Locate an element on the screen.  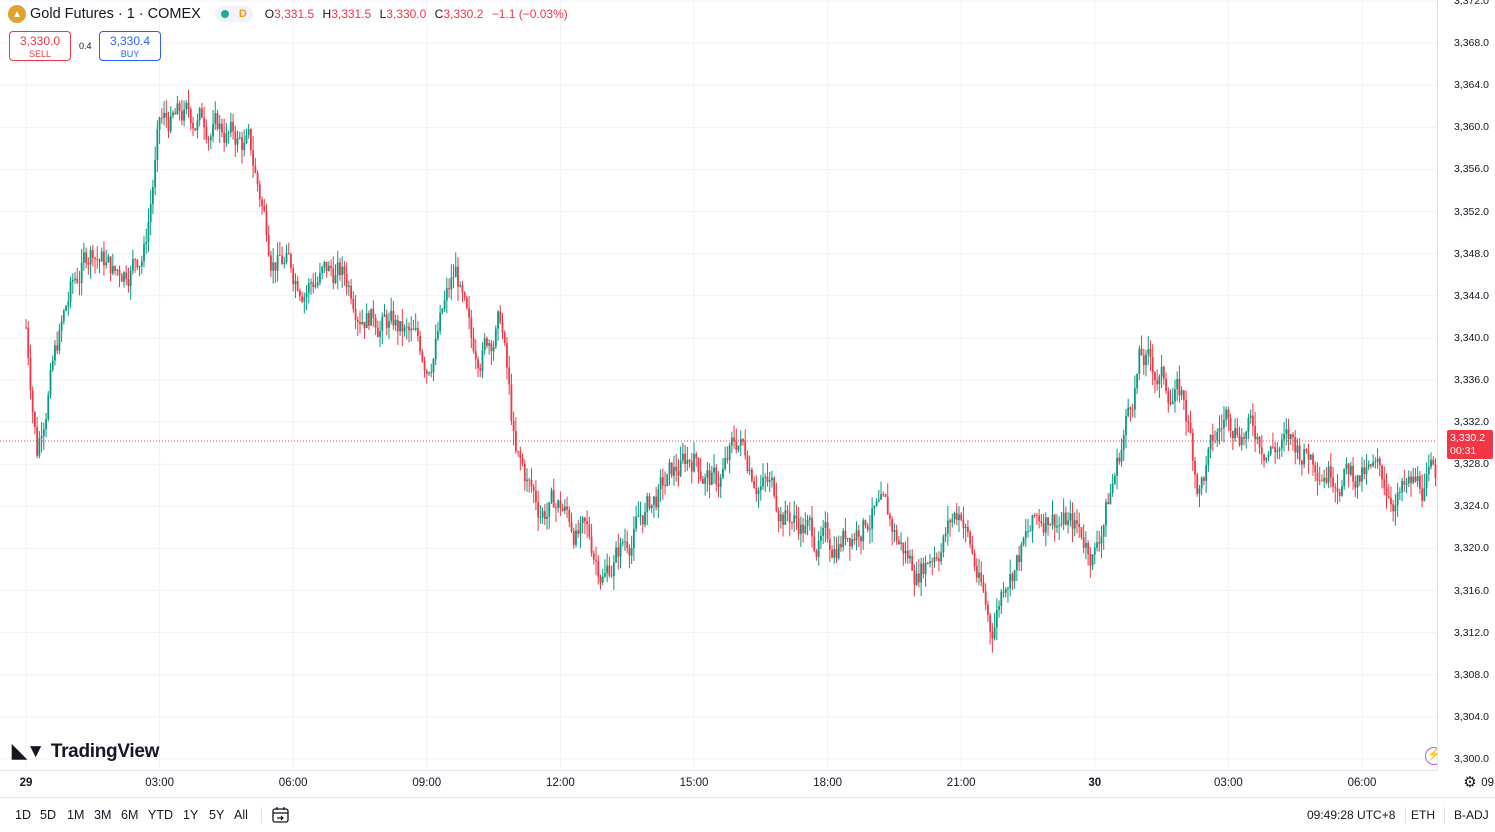
adjustment-toggle: B-ADJ is located at coordinates (1471, 815).